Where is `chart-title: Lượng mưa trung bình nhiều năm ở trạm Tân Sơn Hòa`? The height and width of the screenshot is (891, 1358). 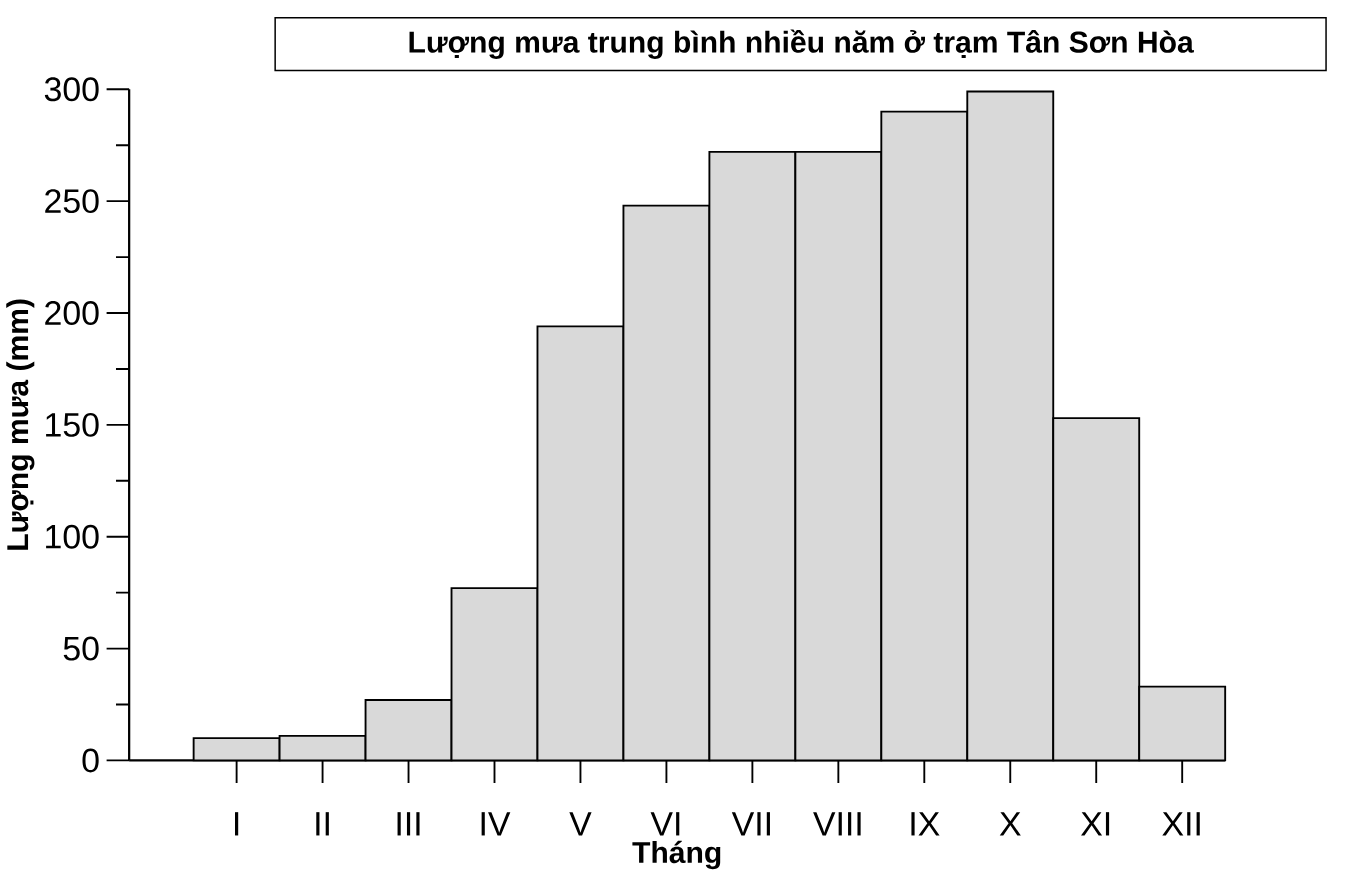
chart-title: Lượng mưa trung bình nhiều năm ở trạm Tân Sơn Hòa is located at coordinates (801, 44).